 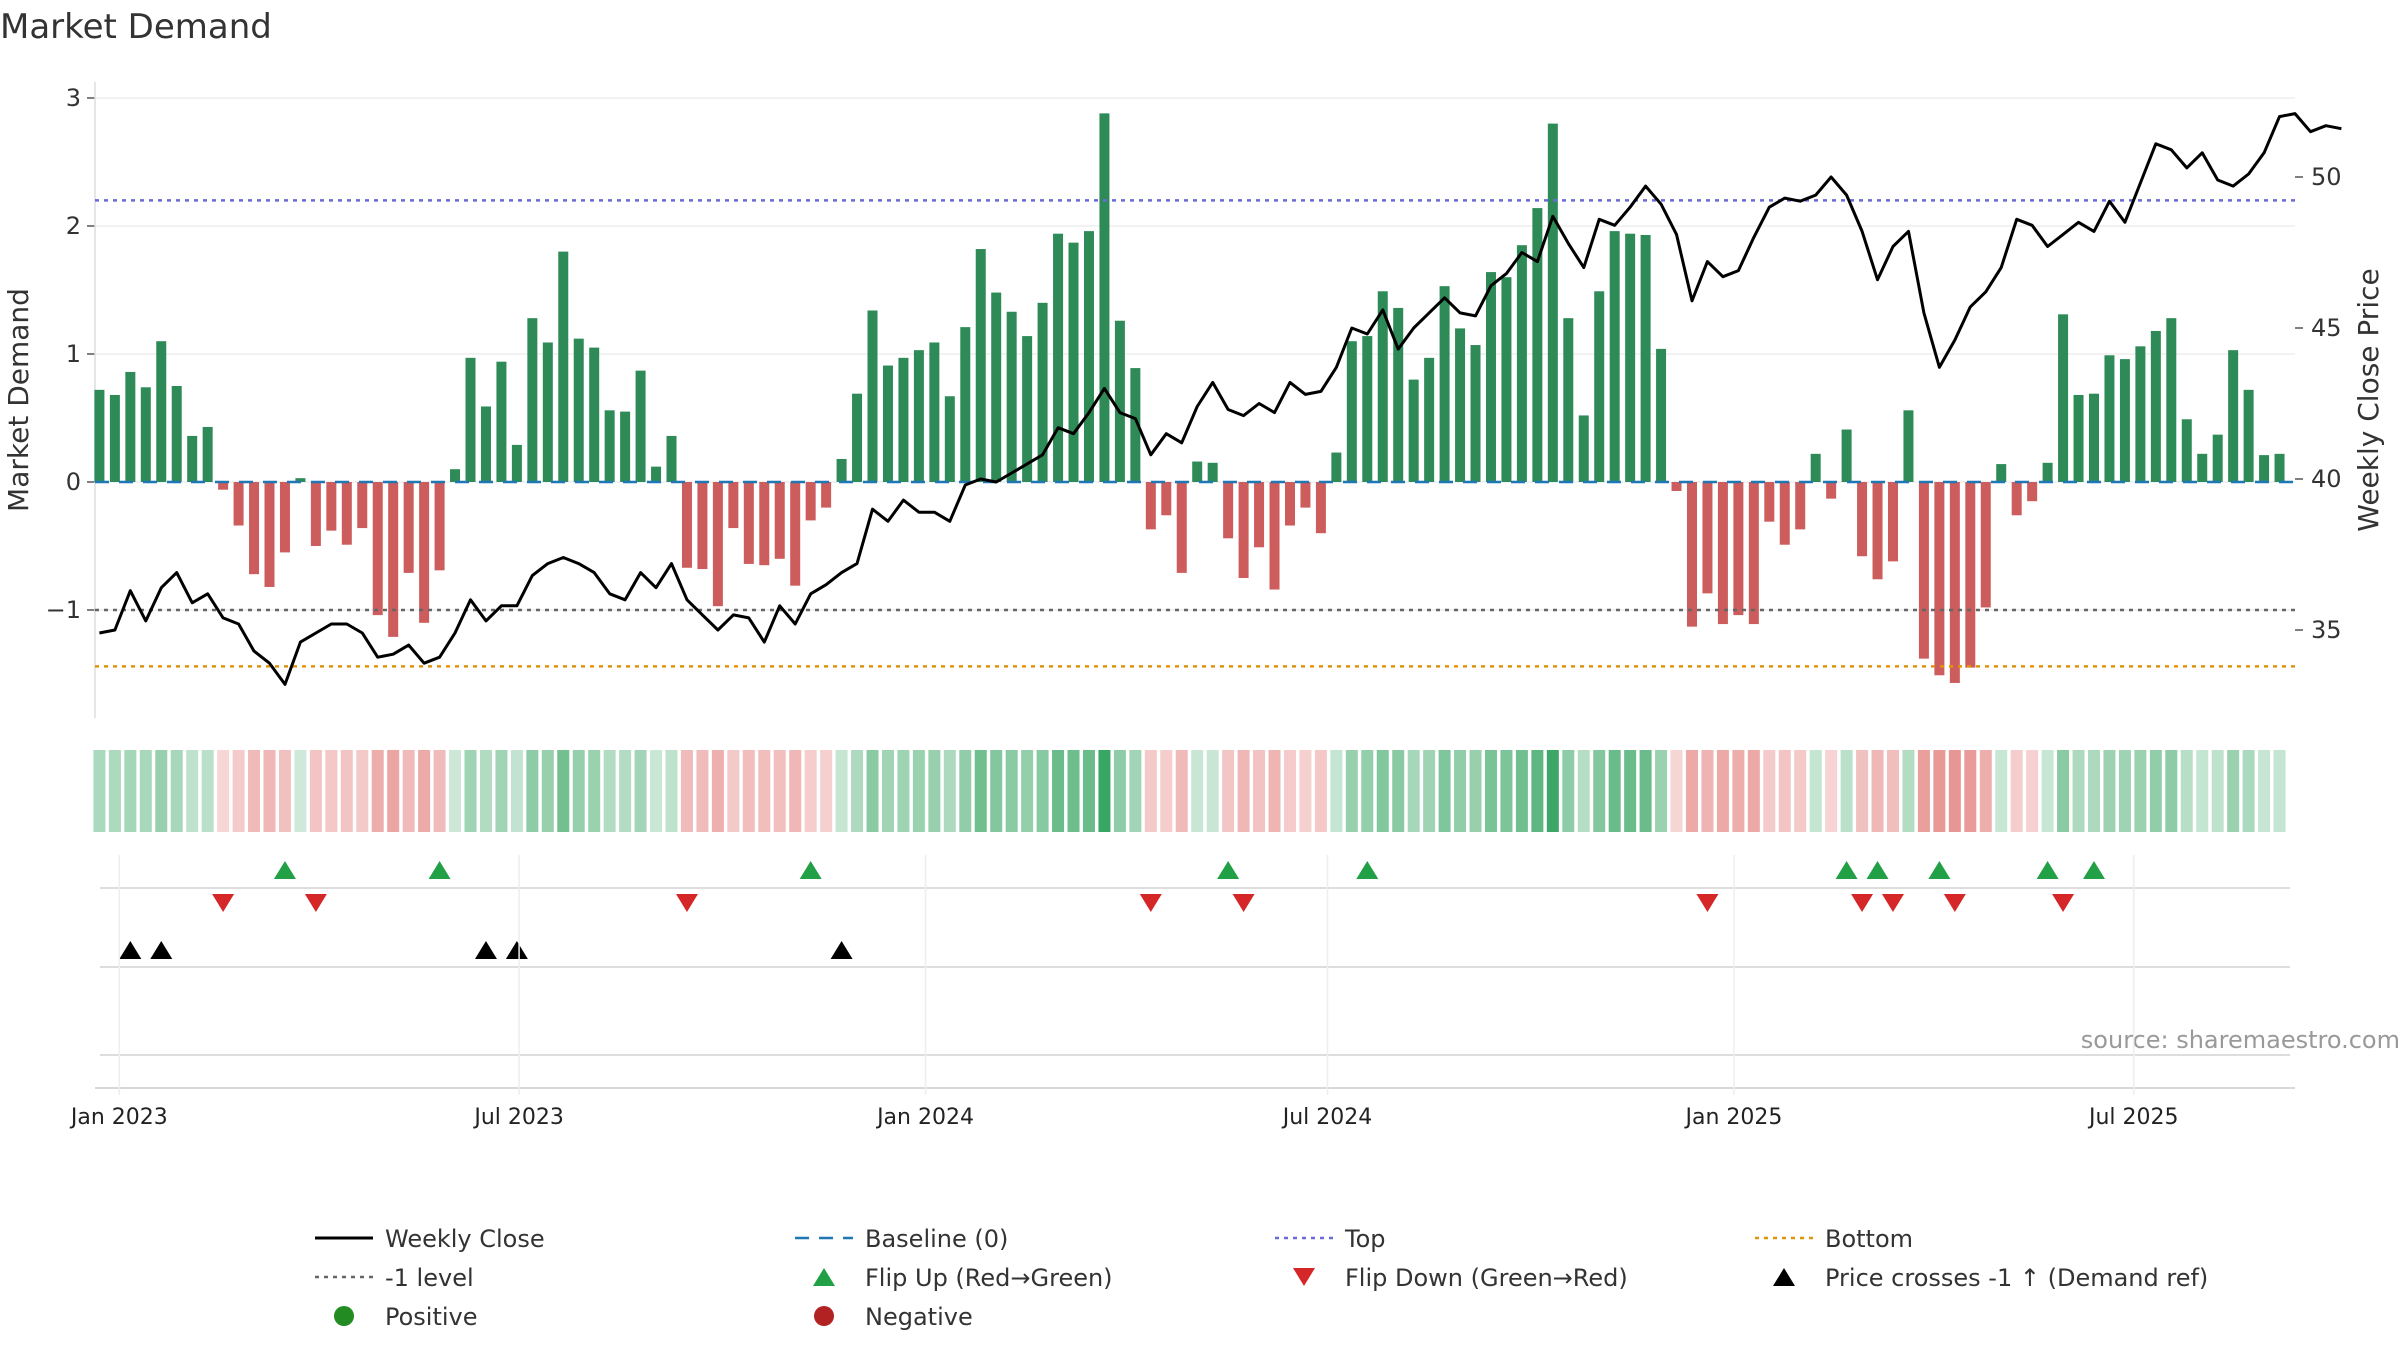 What do you see at coordinates (344, 1316) in the screenshot?
I see `legend-swatch-dot` at bounding box center [344, 1316].